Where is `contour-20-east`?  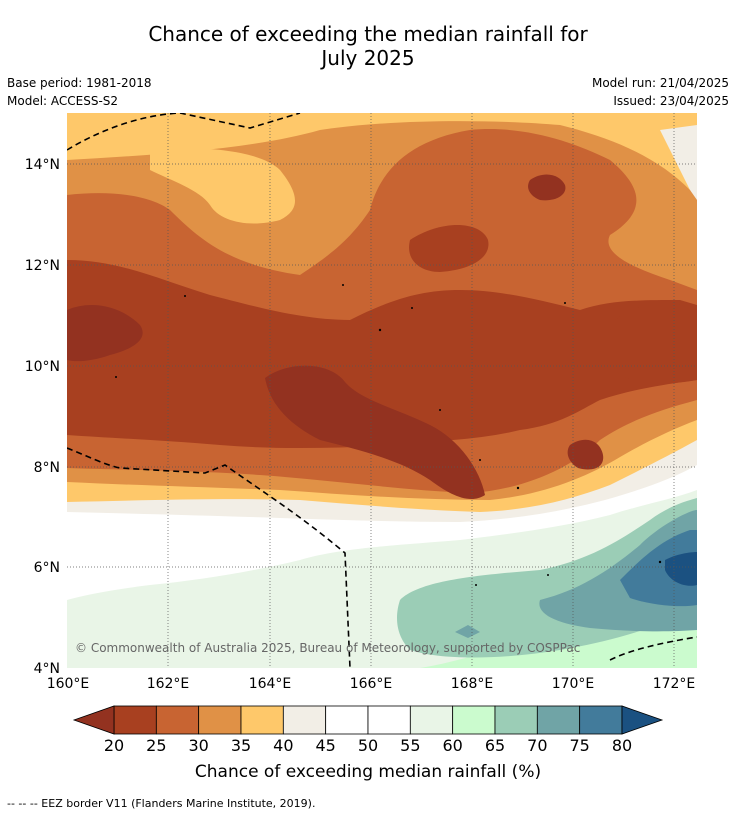 contour-20-east is located at coordinates (652, 343).